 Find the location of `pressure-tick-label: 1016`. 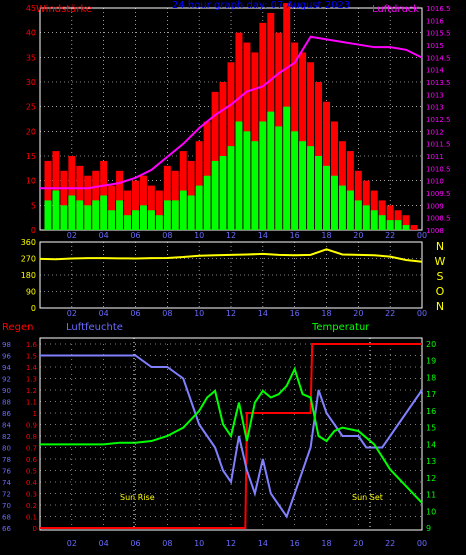

pressure-tick-label: 1016 is located at coordinates (435, 21).